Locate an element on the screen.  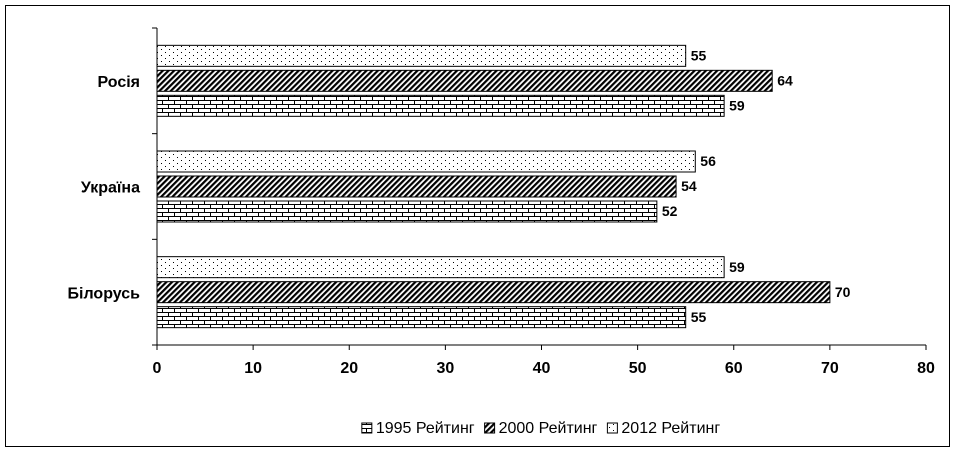
value-label: 54 is located at coordinates (689, 186).